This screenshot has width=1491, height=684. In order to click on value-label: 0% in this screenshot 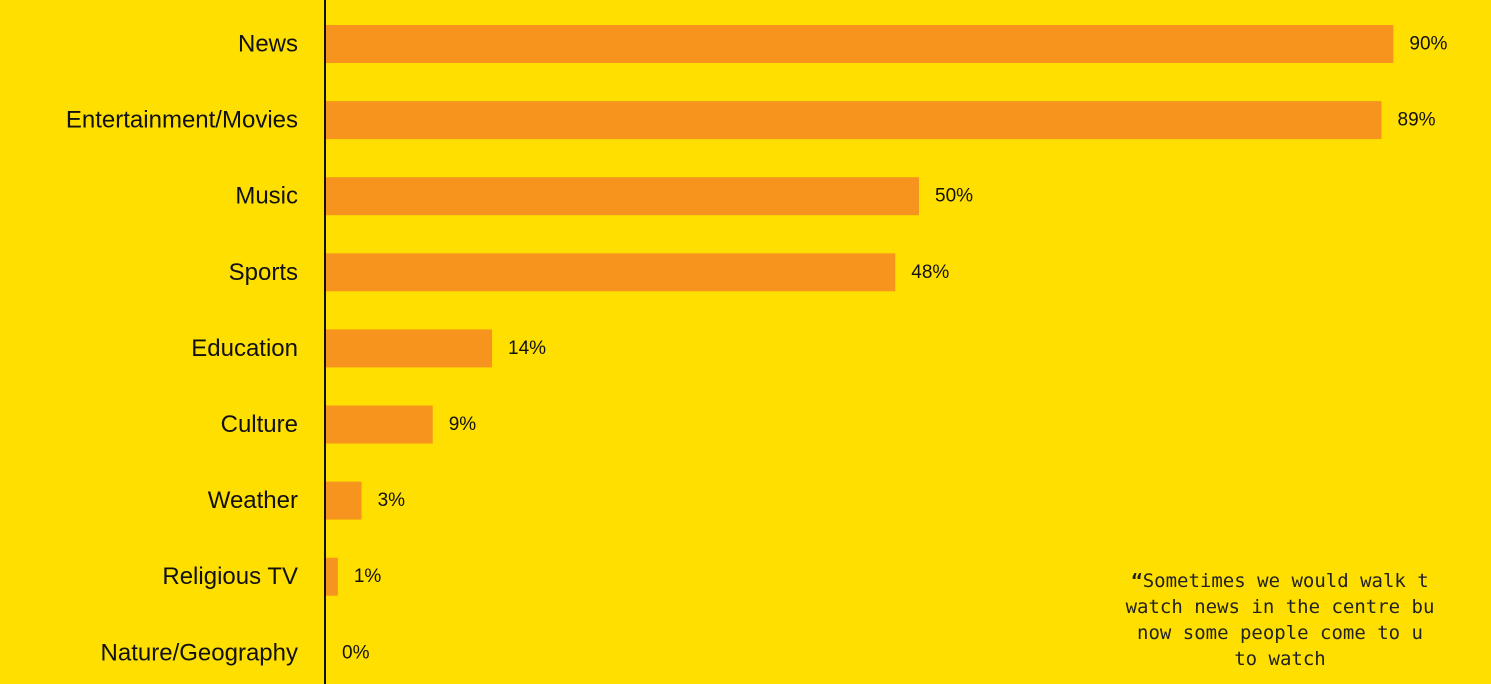, I will do `click(356, 652)`.